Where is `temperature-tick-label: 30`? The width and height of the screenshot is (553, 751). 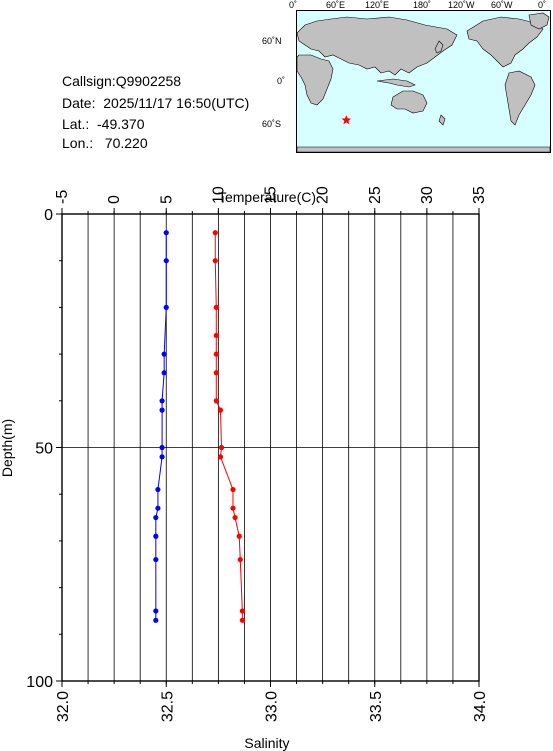 temperature-tick-label: 30 is located at coordinates (427, 195).